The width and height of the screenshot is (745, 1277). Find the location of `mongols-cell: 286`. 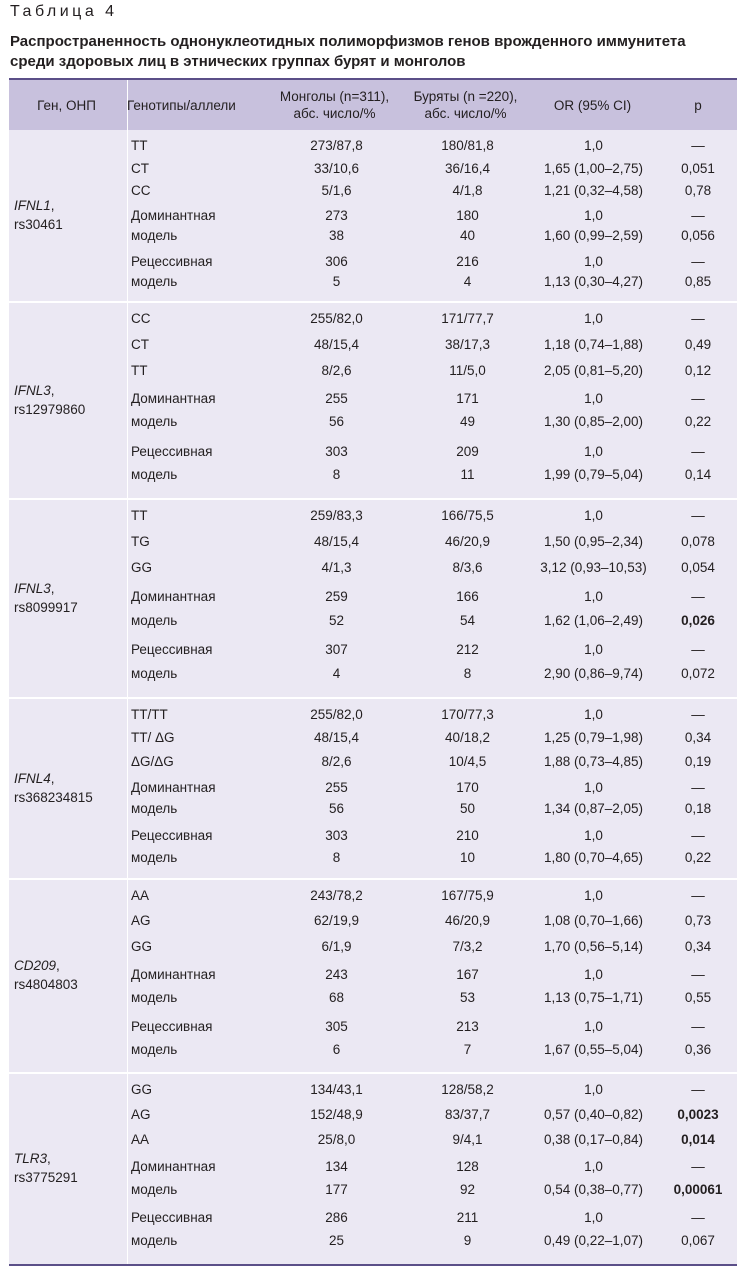

mongols-cell: 286 is located at coordinates (336, 1218).